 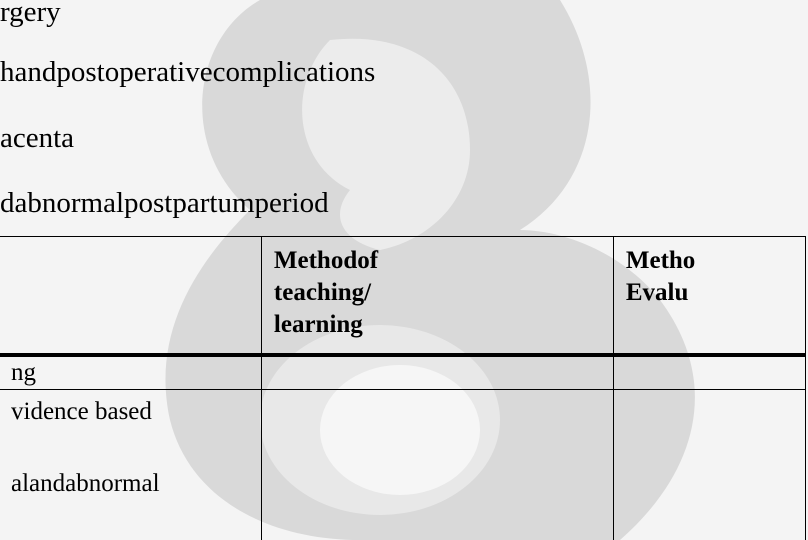 I want to click on header-text: learning, so click(x=318, y=324).